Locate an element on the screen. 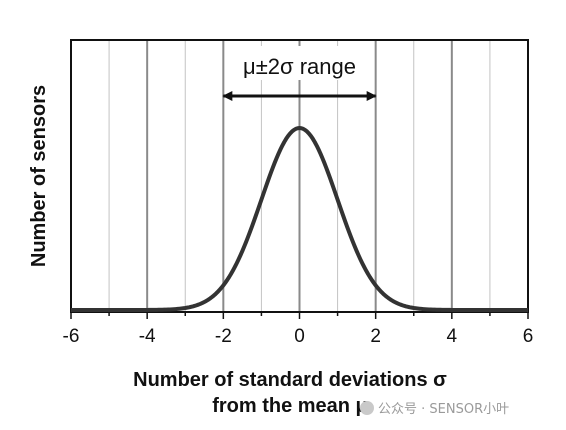 This screenshot has height=430, width=566. x-tick-label: 4 is located at coordinates (452, 336).